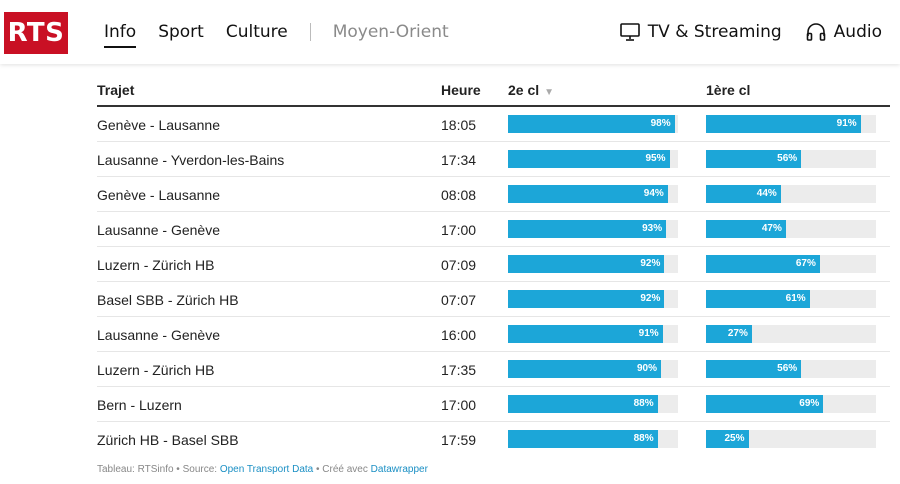 The image size is (900, 484). What do you see at coordinates (493, 89) in the screenshot?
I see `table-header: Trajet Heure 2e cl ▼ 1ère cl` at bounding box center [493, 89].